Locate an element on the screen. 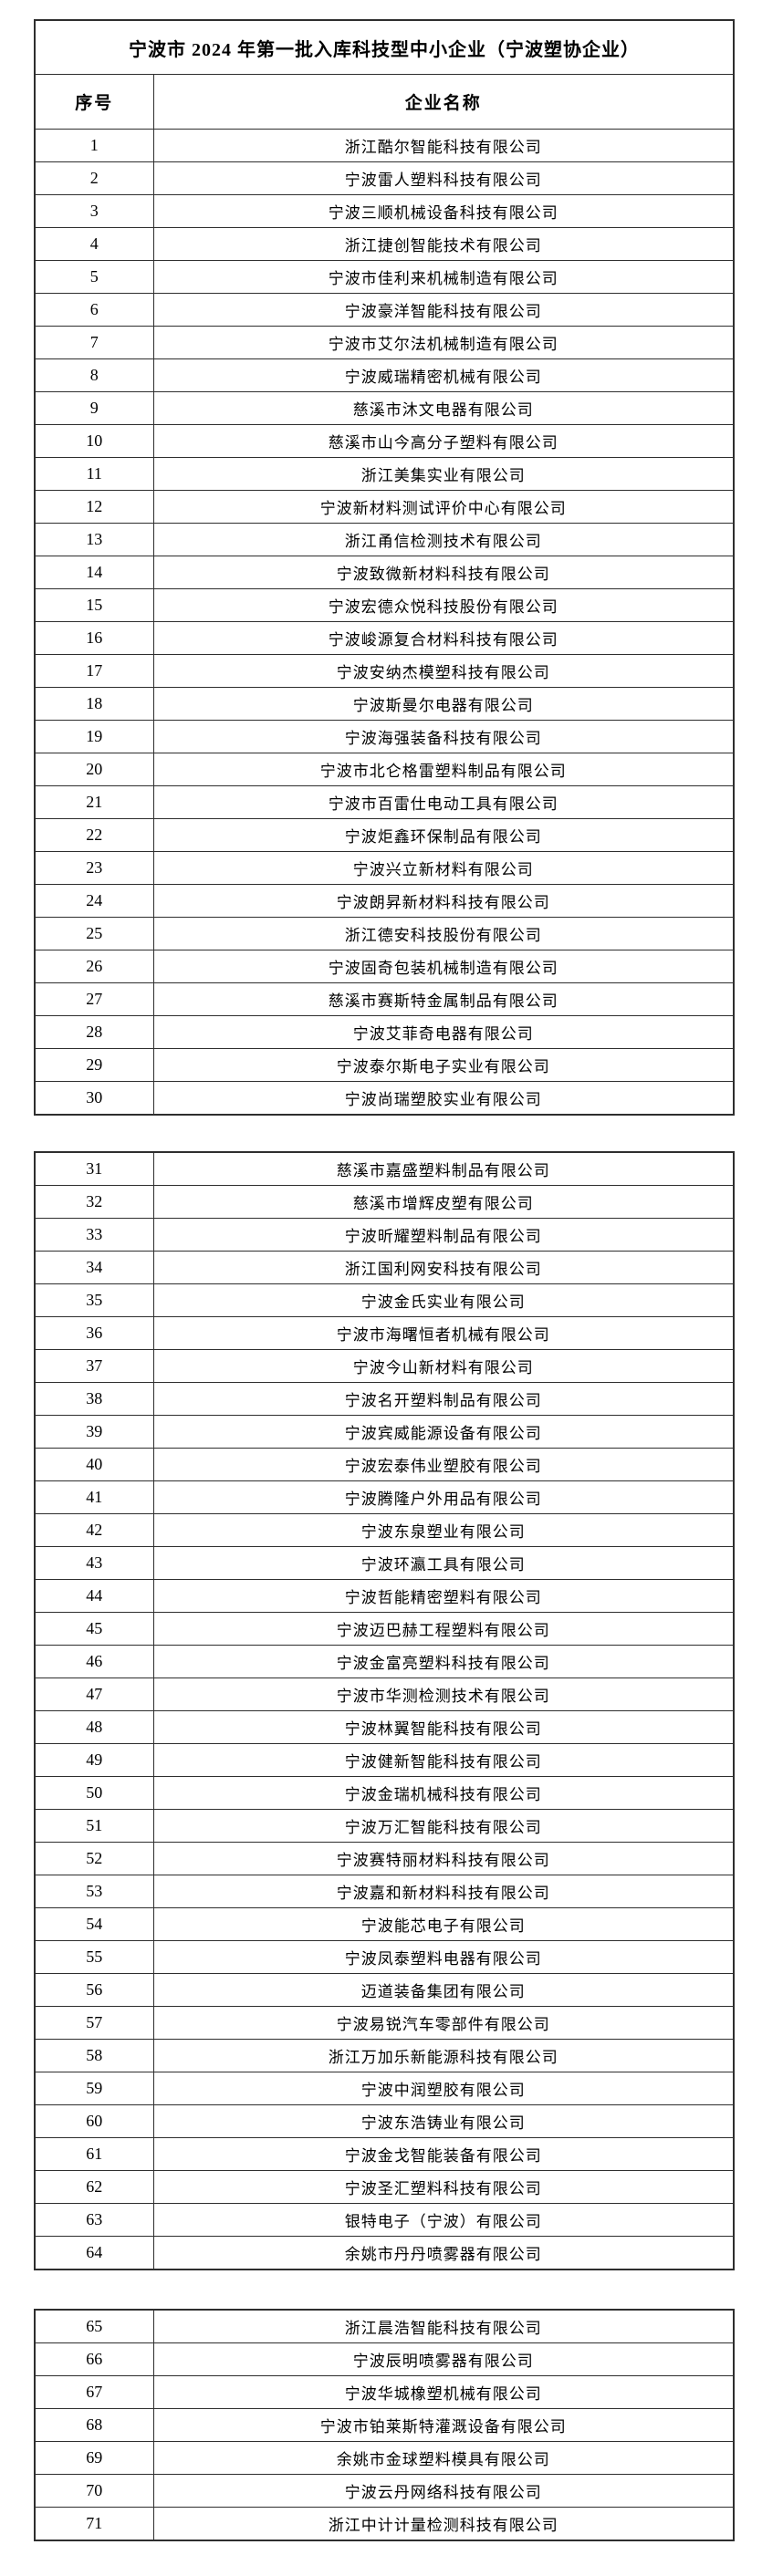 The height and width of the screenshot is (2576, 762). company-name: 宁波金瑞机械科技有限公司 is located at coordinates (443, 1793).